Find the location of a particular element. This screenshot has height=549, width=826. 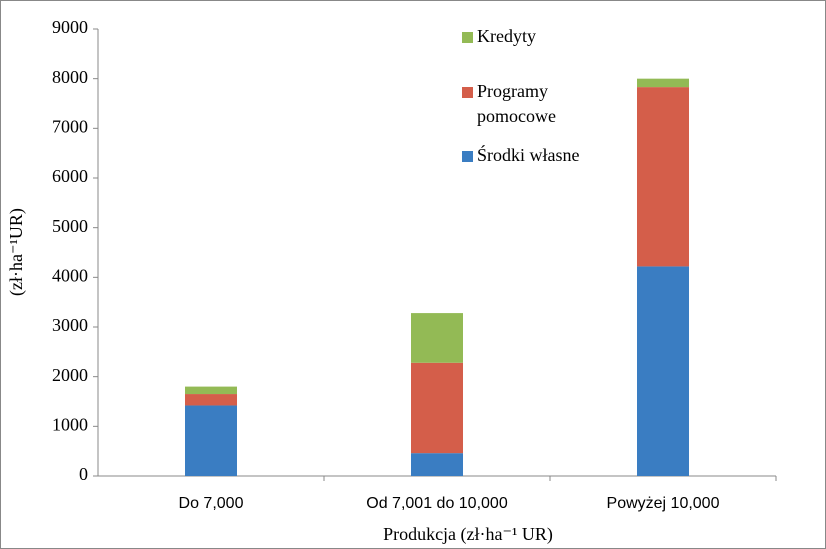

legend-item: Środki własne is located at coordinates (527, 155).